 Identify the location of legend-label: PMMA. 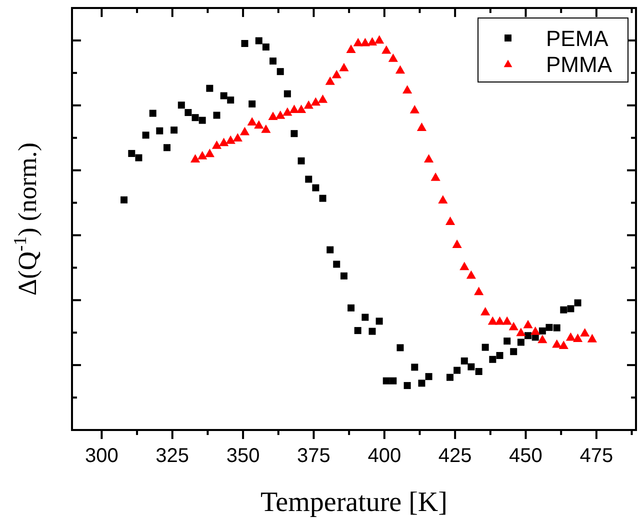
(579, 64).